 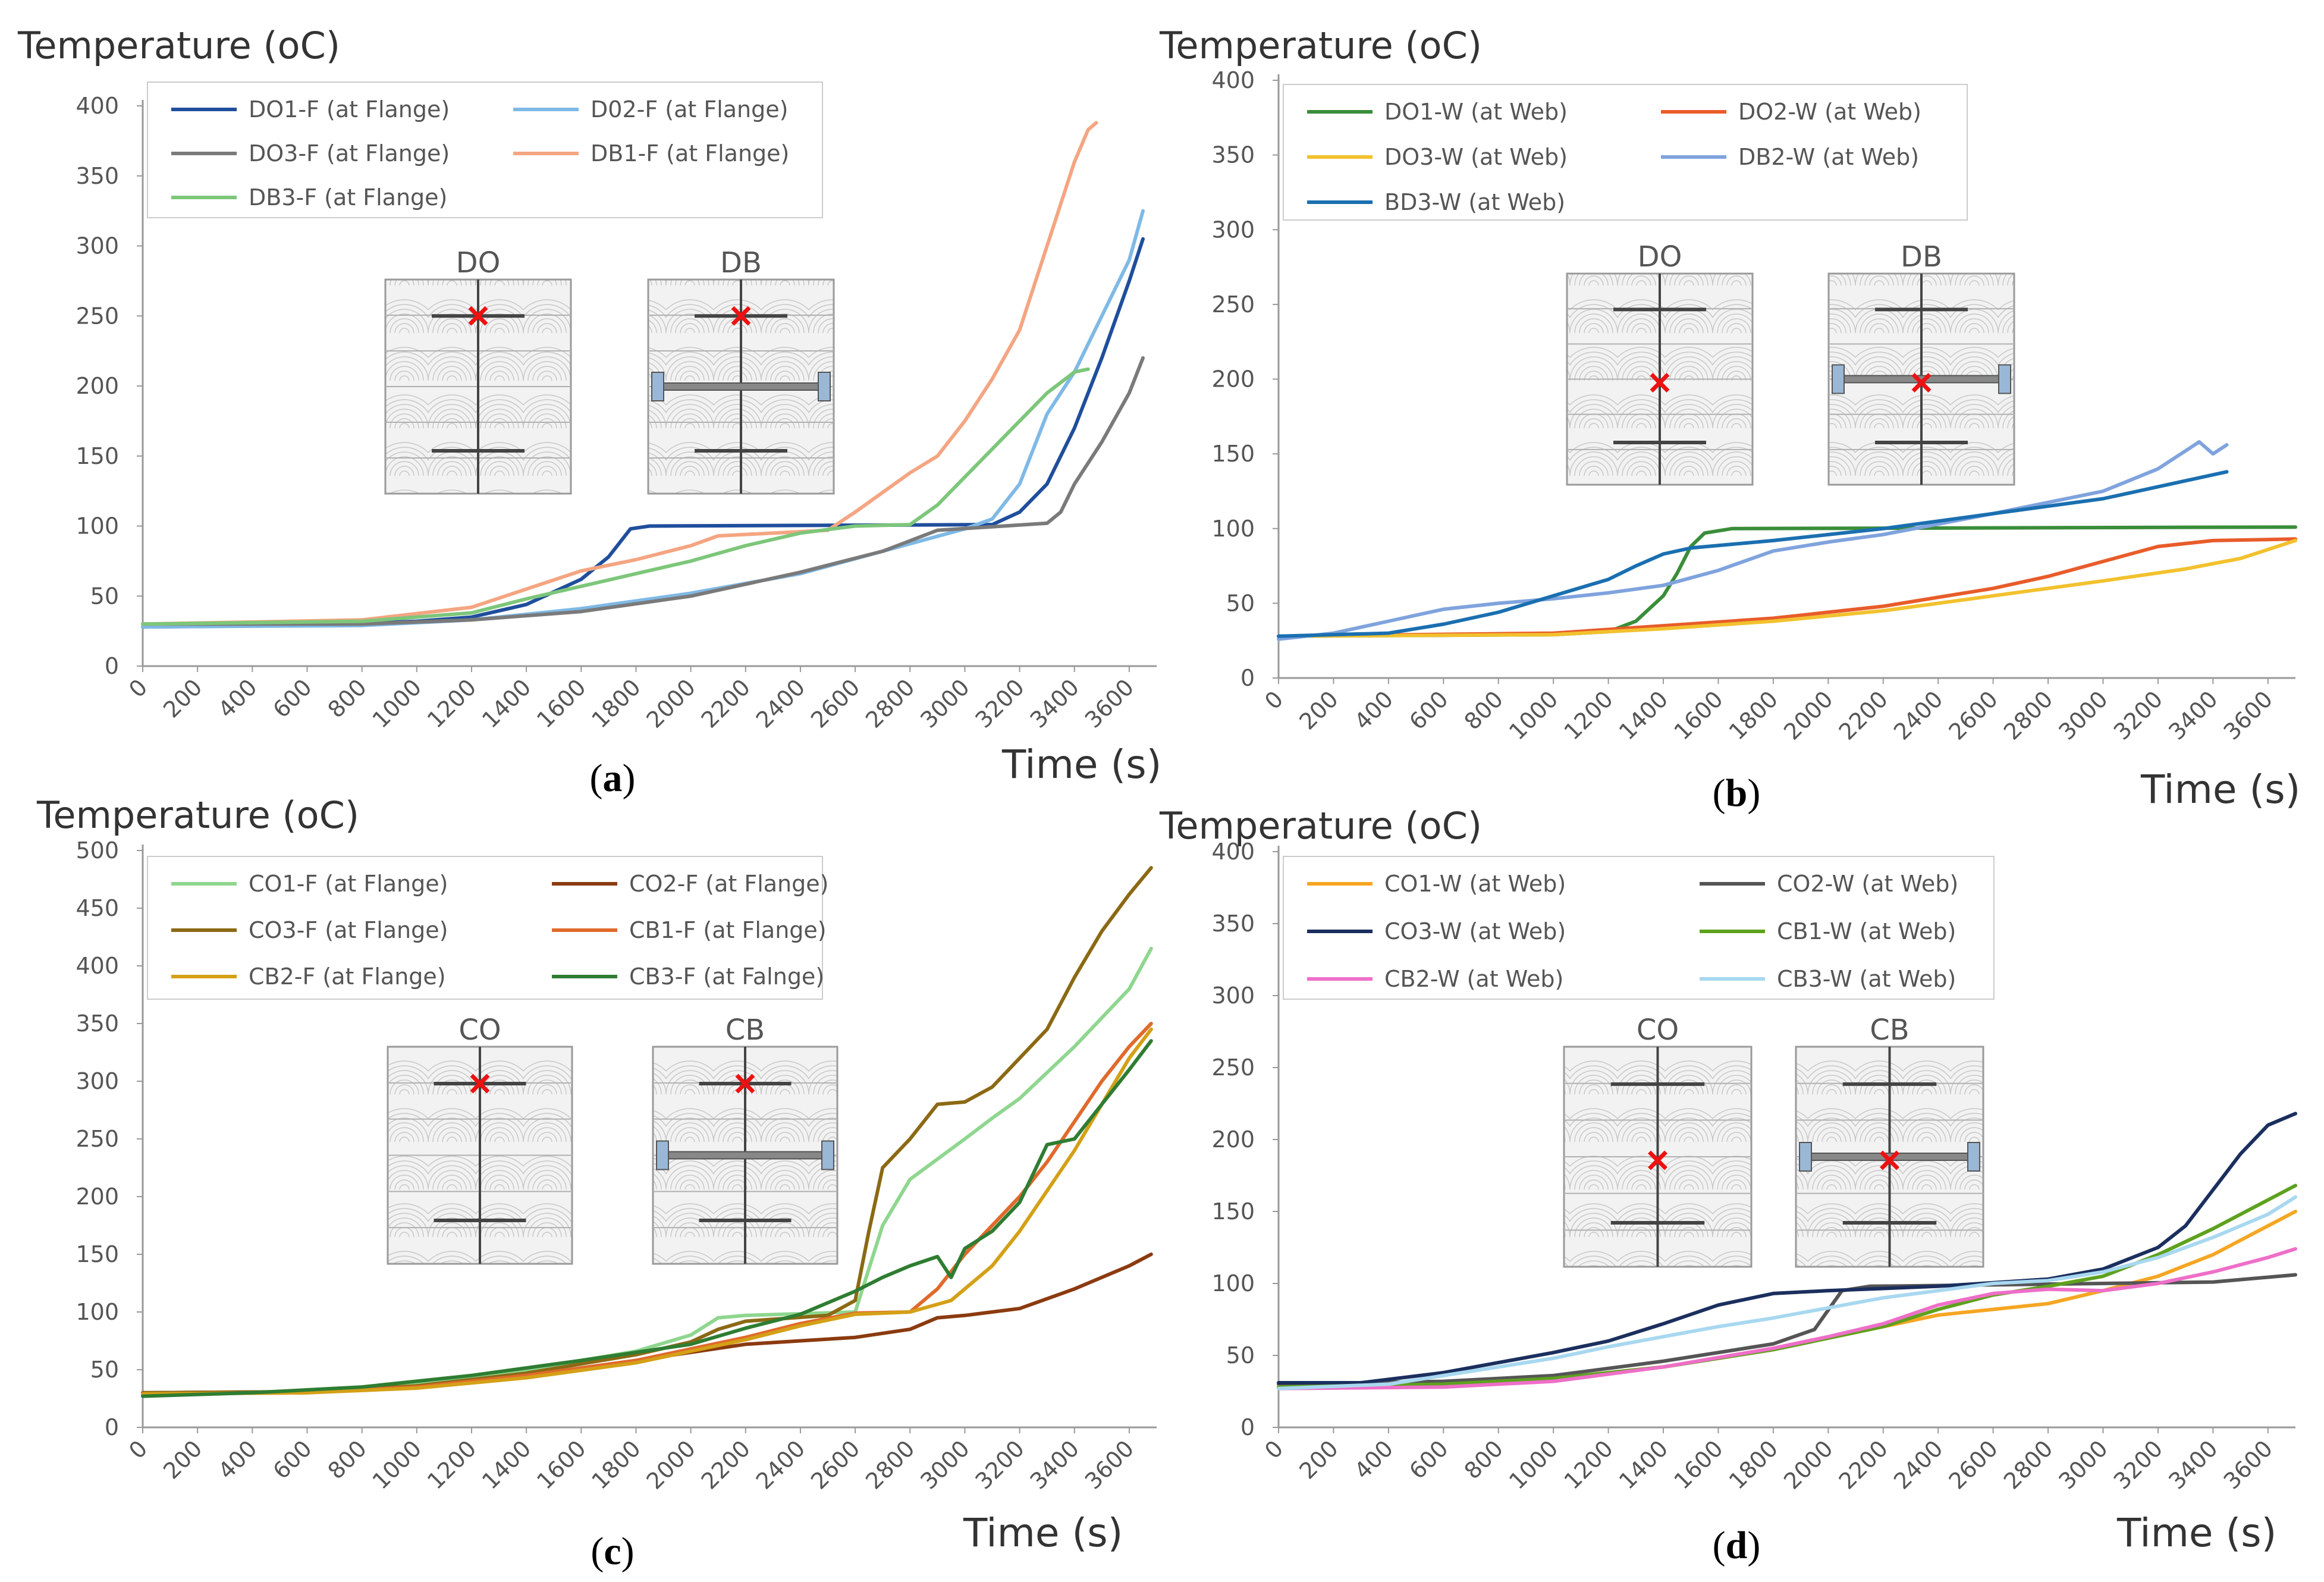 What do you see at coordinates (97, 316) in the screenshot?
I see `y-tick-label: 250` at bounding box center [97, 316].